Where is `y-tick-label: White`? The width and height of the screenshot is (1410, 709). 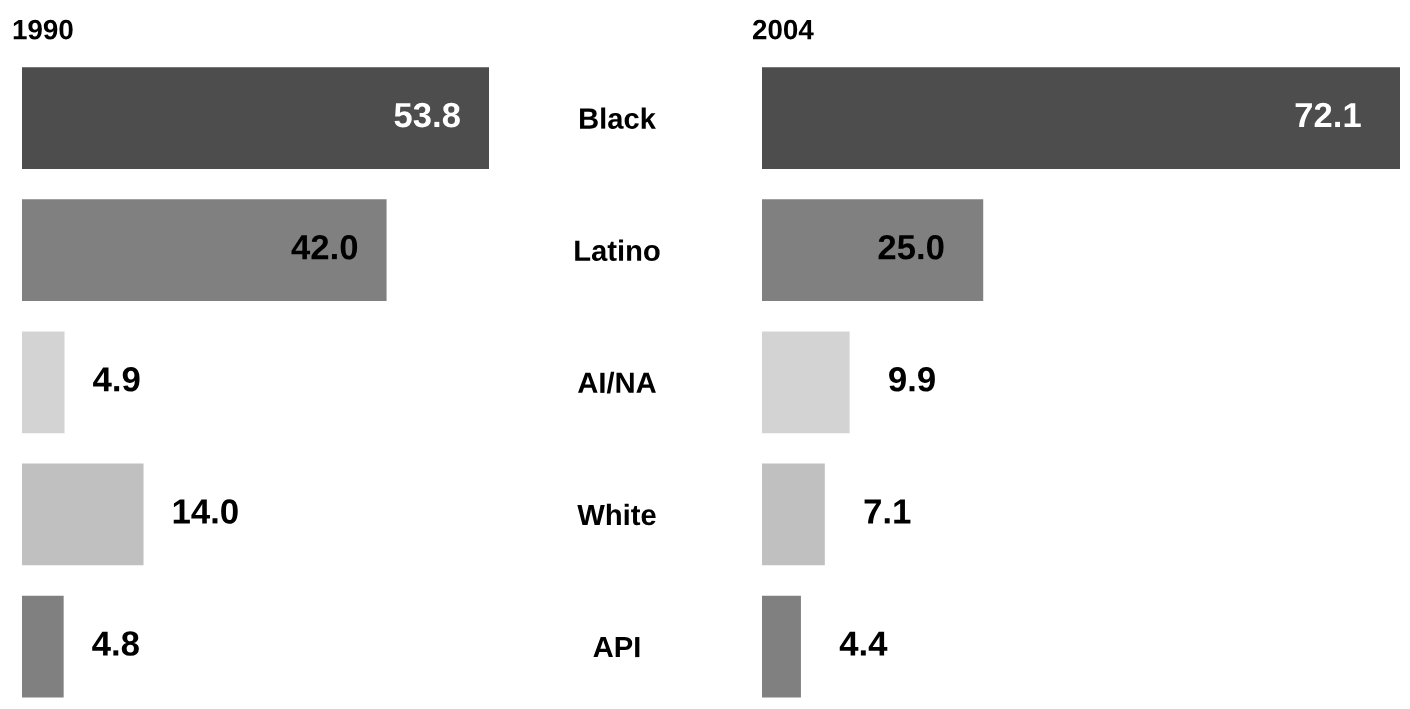 y-tick-label: White is located at coordinates (616, 514).